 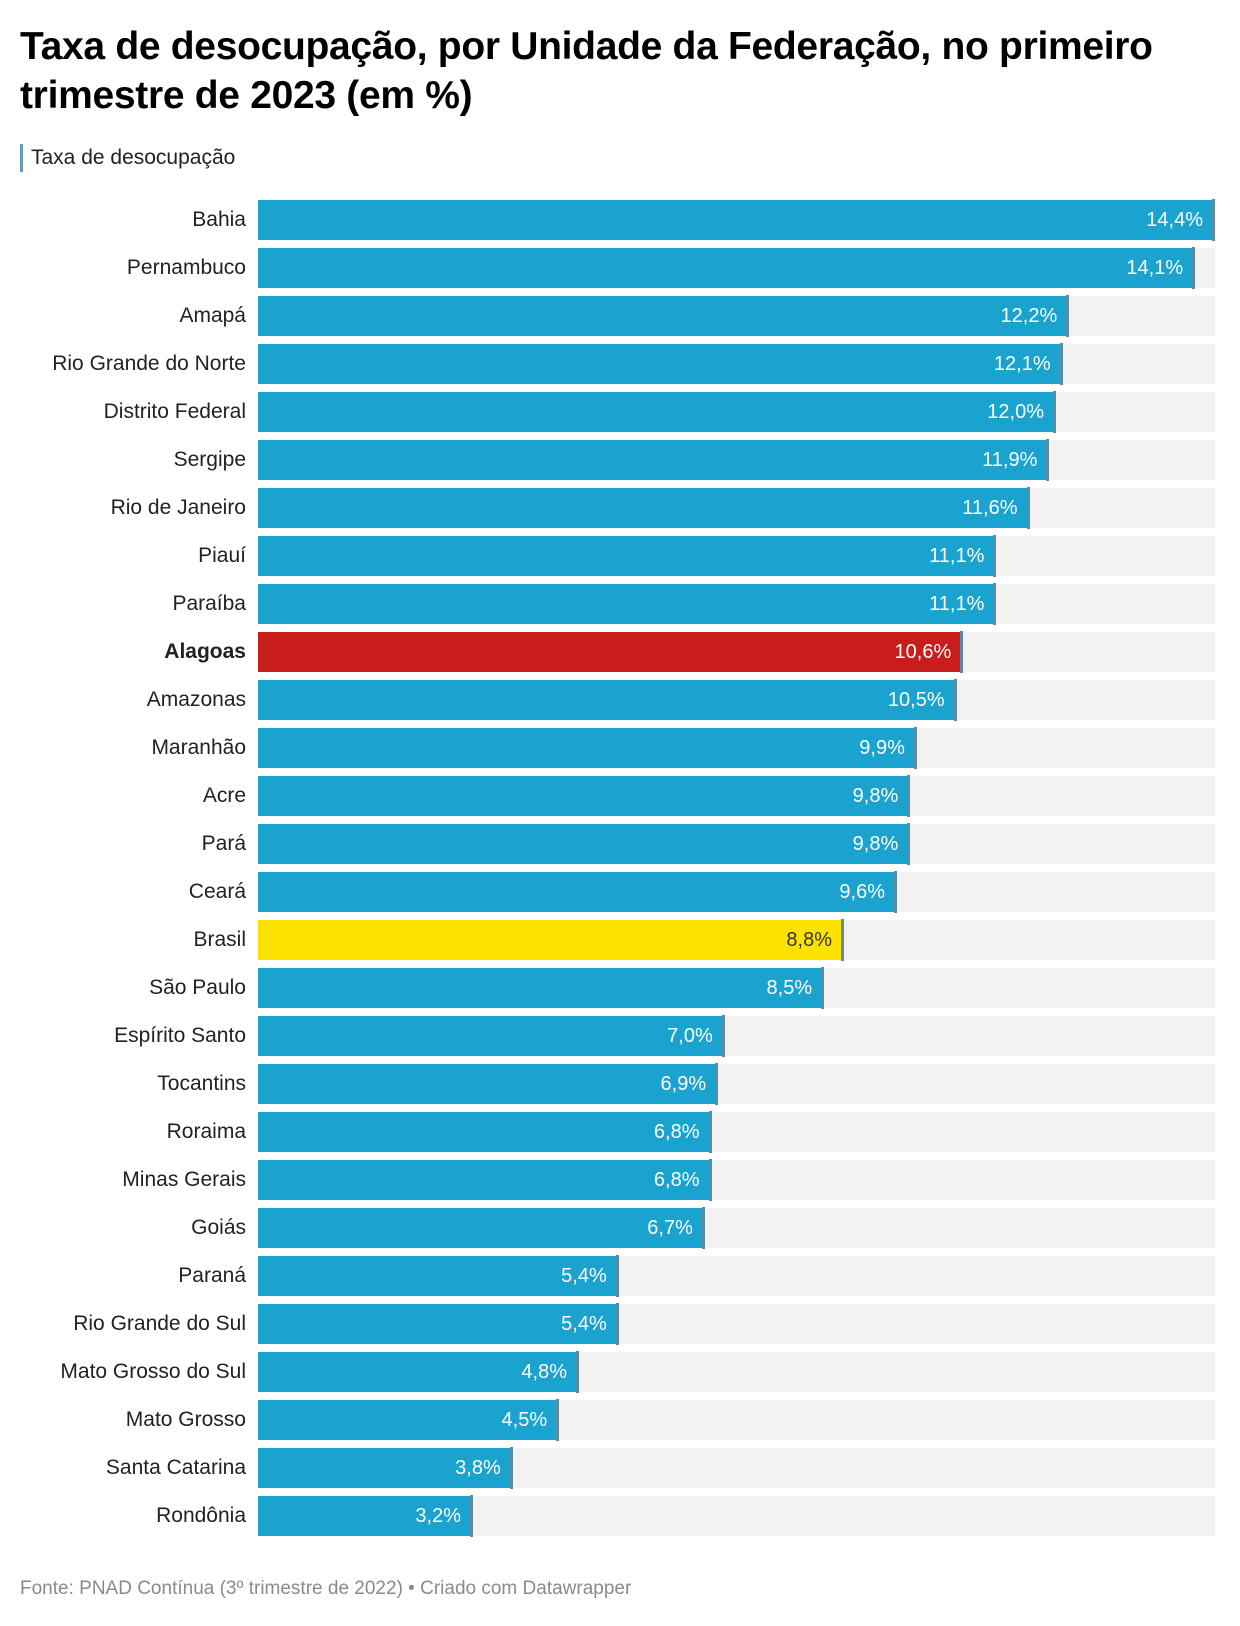 I want to click on category-label: Rio de Janeiro, so click(x=178, y=507).